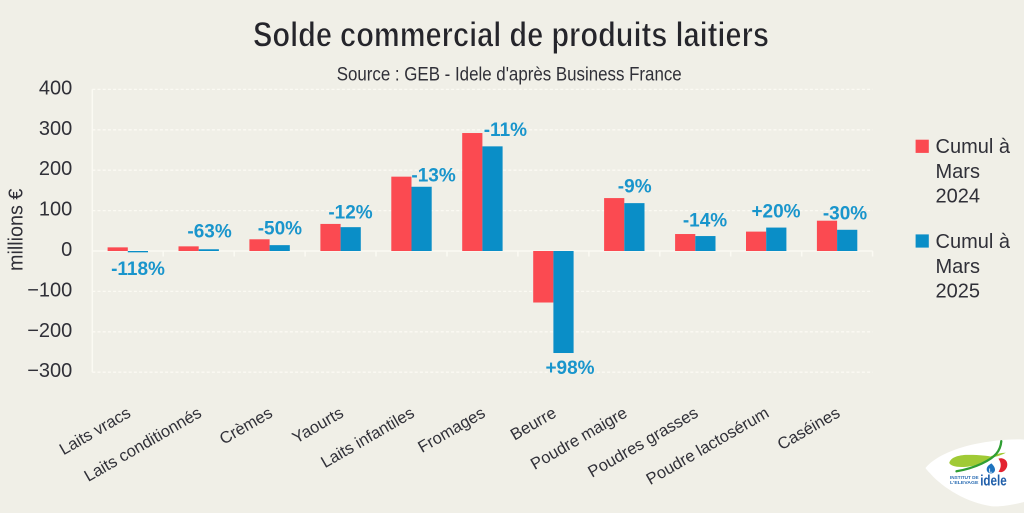 This screenshot has width=1024, height=513. Describe the element at coordinates (635, 186) in the screenshot. I see `svg-text: -9%` at that location.